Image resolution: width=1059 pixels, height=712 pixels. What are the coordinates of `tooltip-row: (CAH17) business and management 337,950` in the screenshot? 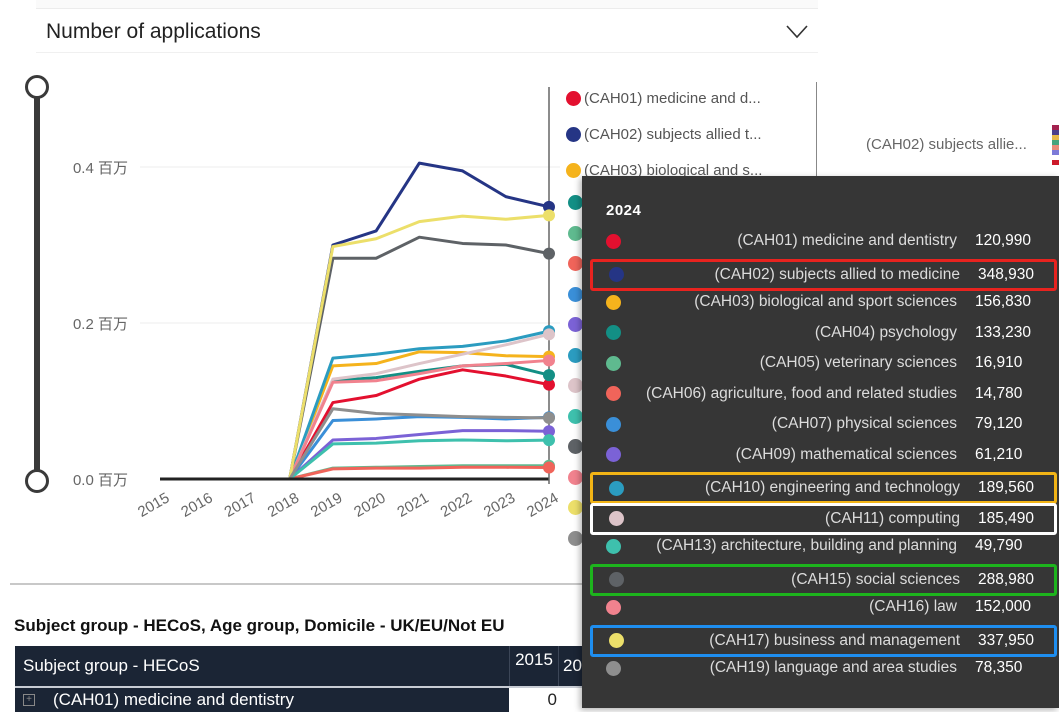 It's located at (823, 640).